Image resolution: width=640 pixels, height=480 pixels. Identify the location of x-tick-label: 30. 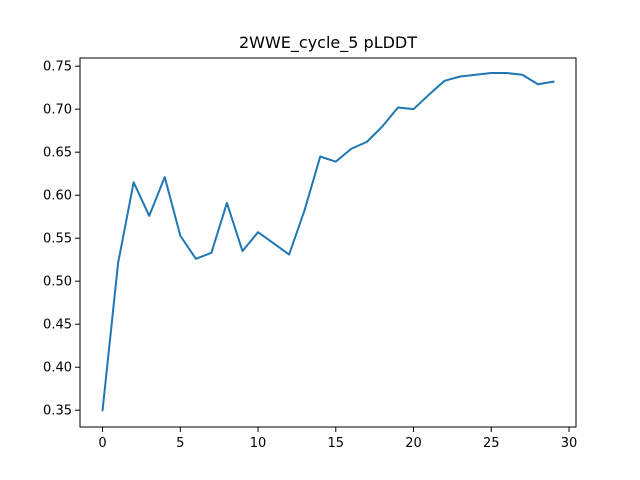
(569, 443).